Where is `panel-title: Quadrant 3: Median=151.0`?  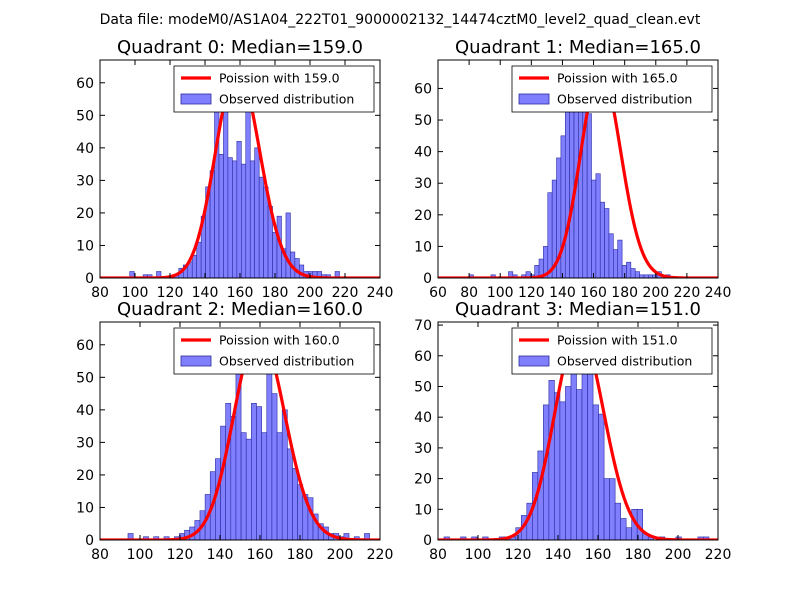 panel-title: Quadrant 3: Median=151.0 is located at coordinates (578, 309).